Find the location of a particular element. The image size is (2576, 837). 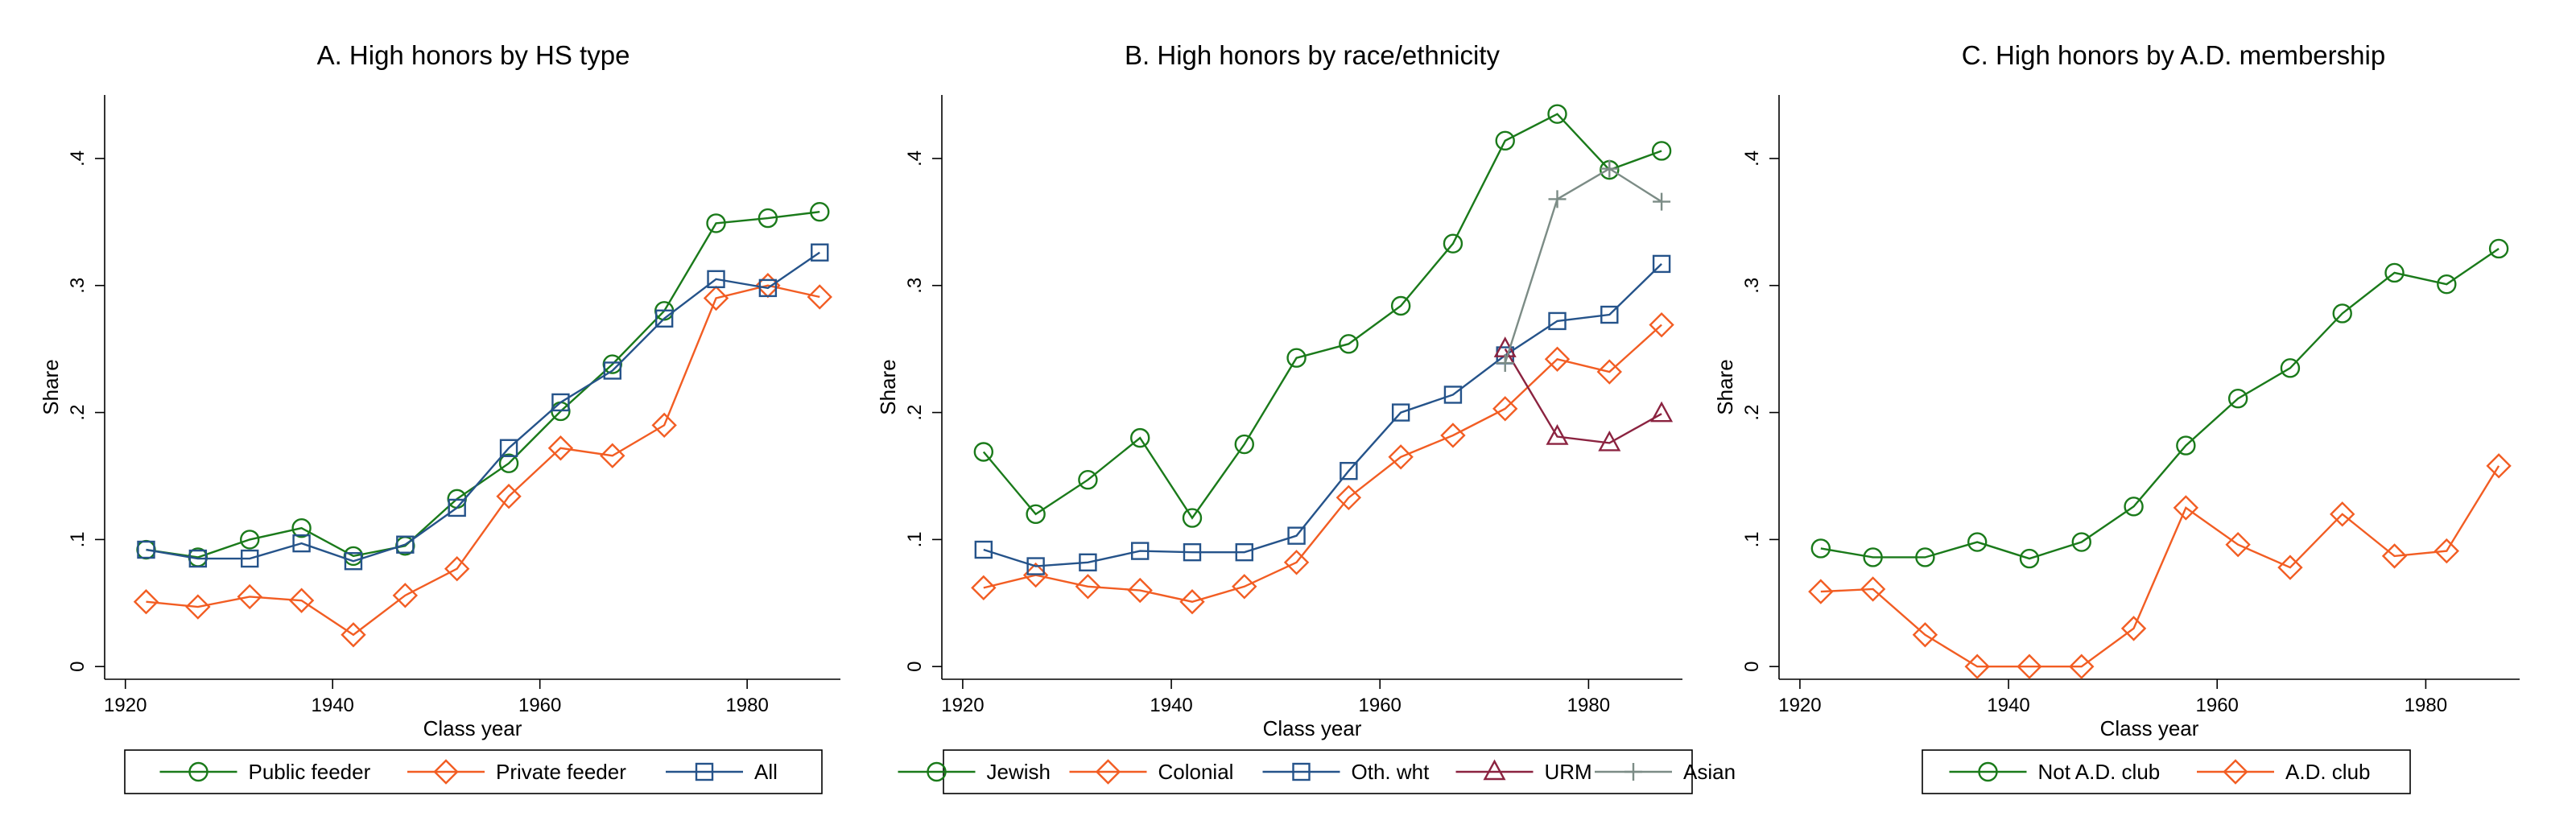

legend: Public feeder Private feeder All is located at coordinates (473, 771).